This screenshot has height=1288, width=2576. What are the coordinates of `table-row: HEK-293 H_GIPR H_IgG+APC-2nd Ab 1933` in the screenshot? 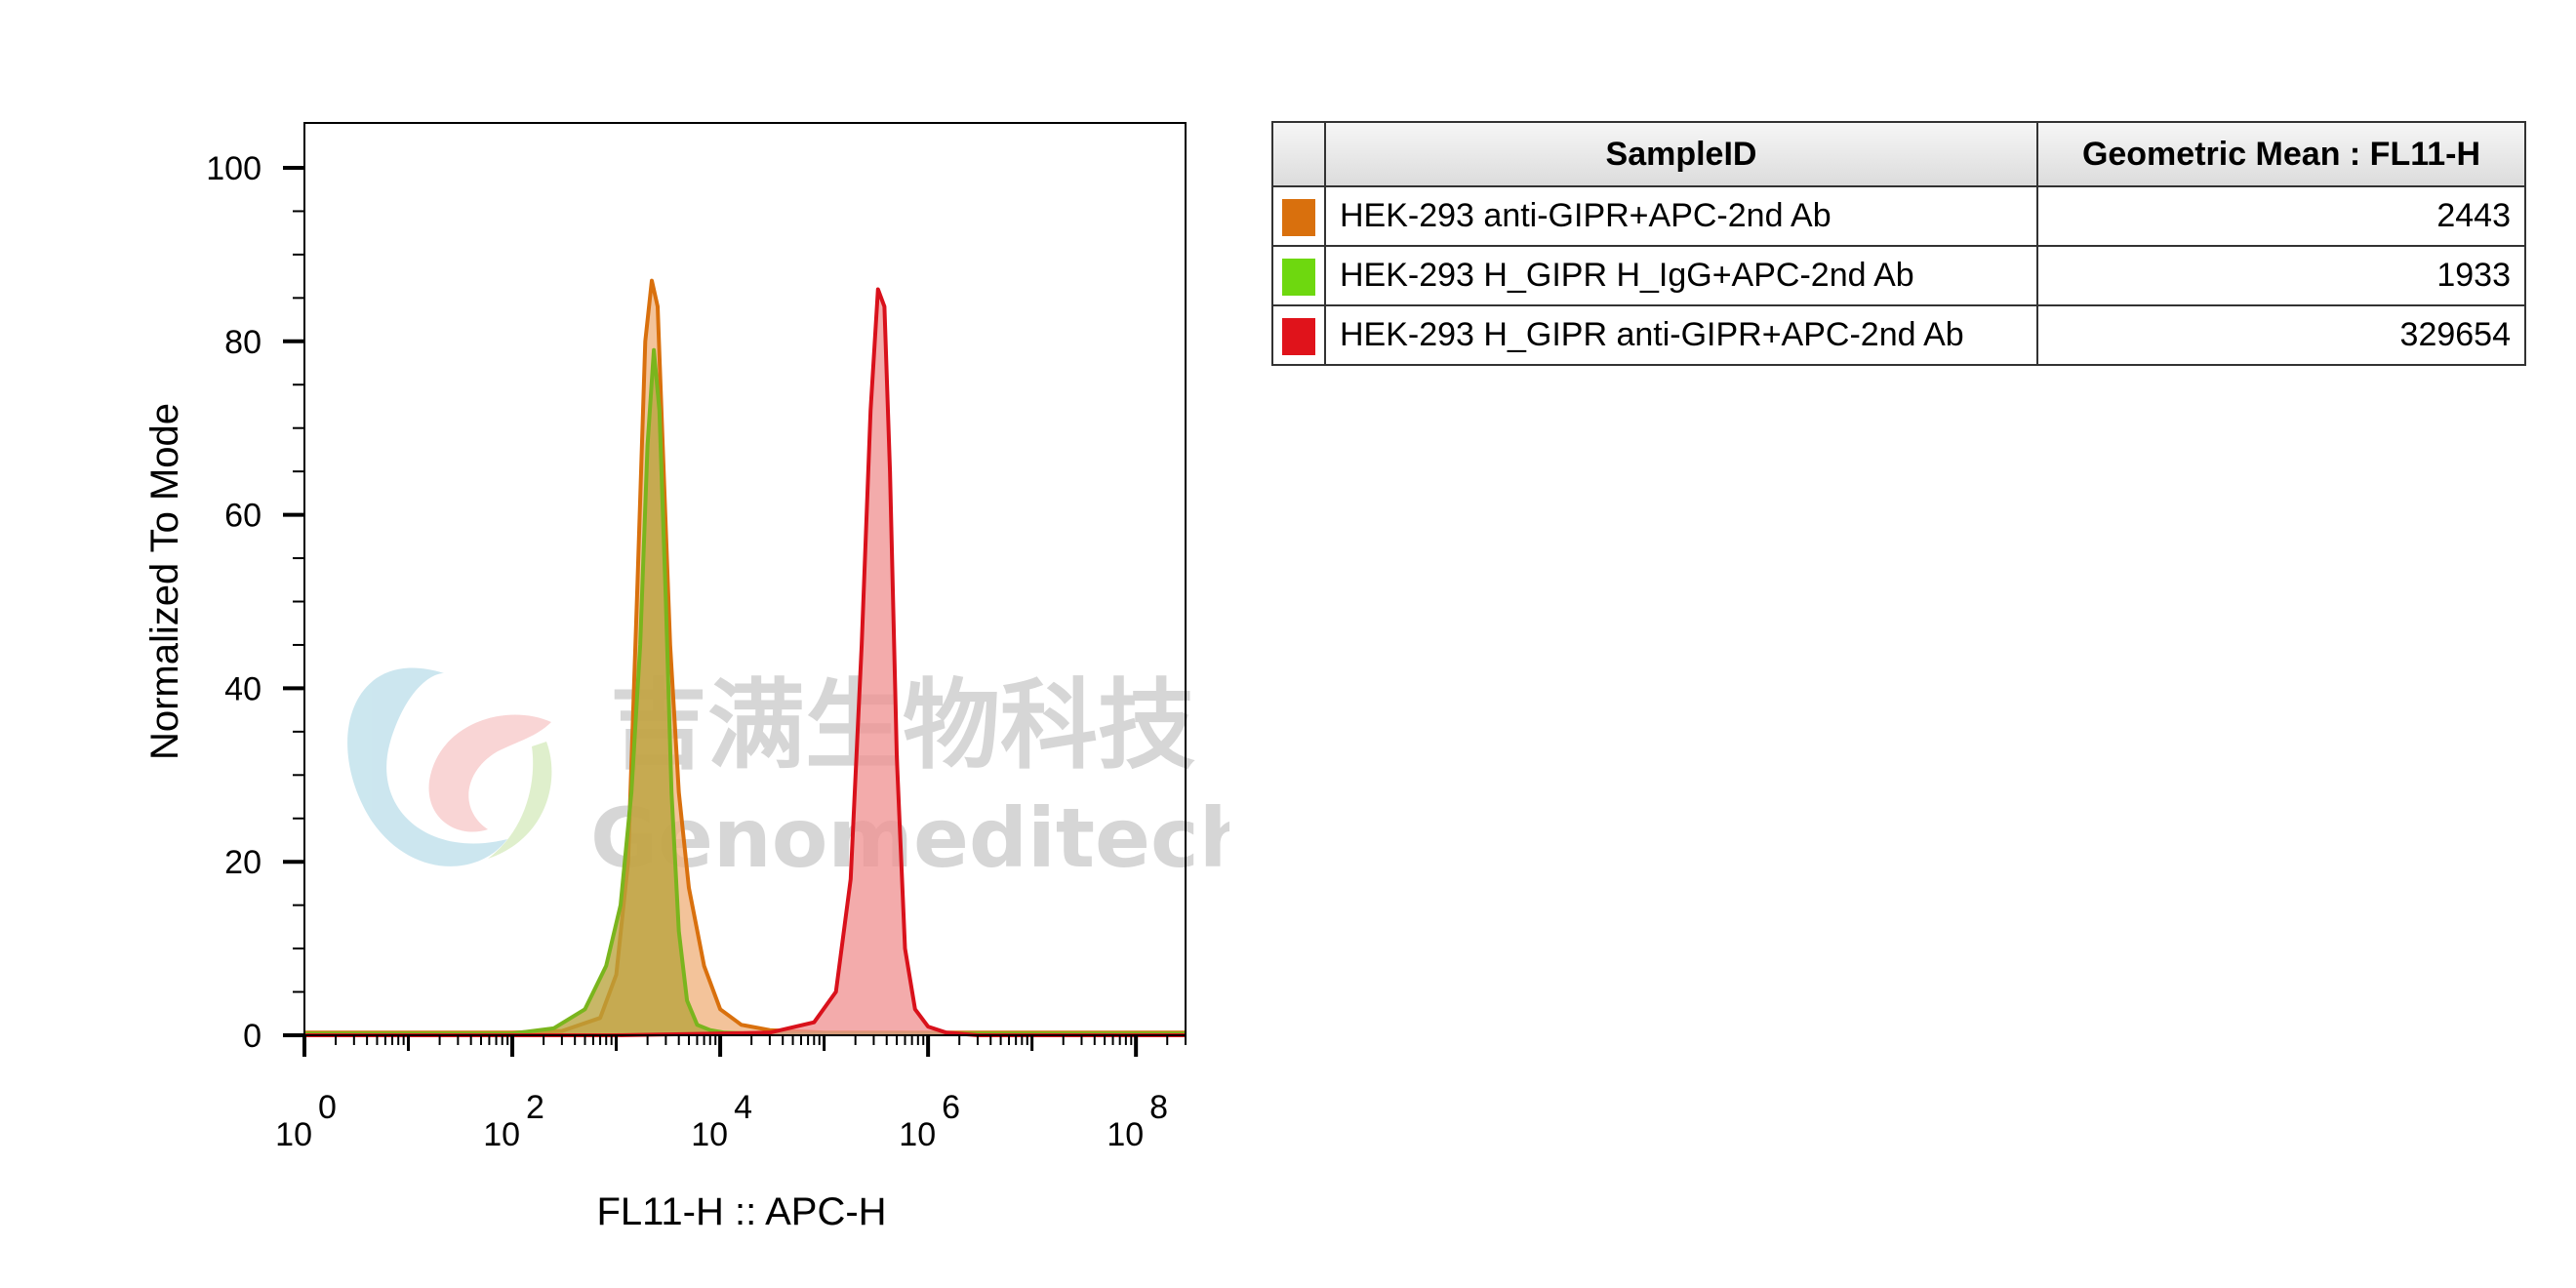 It's located at (1898, 275).